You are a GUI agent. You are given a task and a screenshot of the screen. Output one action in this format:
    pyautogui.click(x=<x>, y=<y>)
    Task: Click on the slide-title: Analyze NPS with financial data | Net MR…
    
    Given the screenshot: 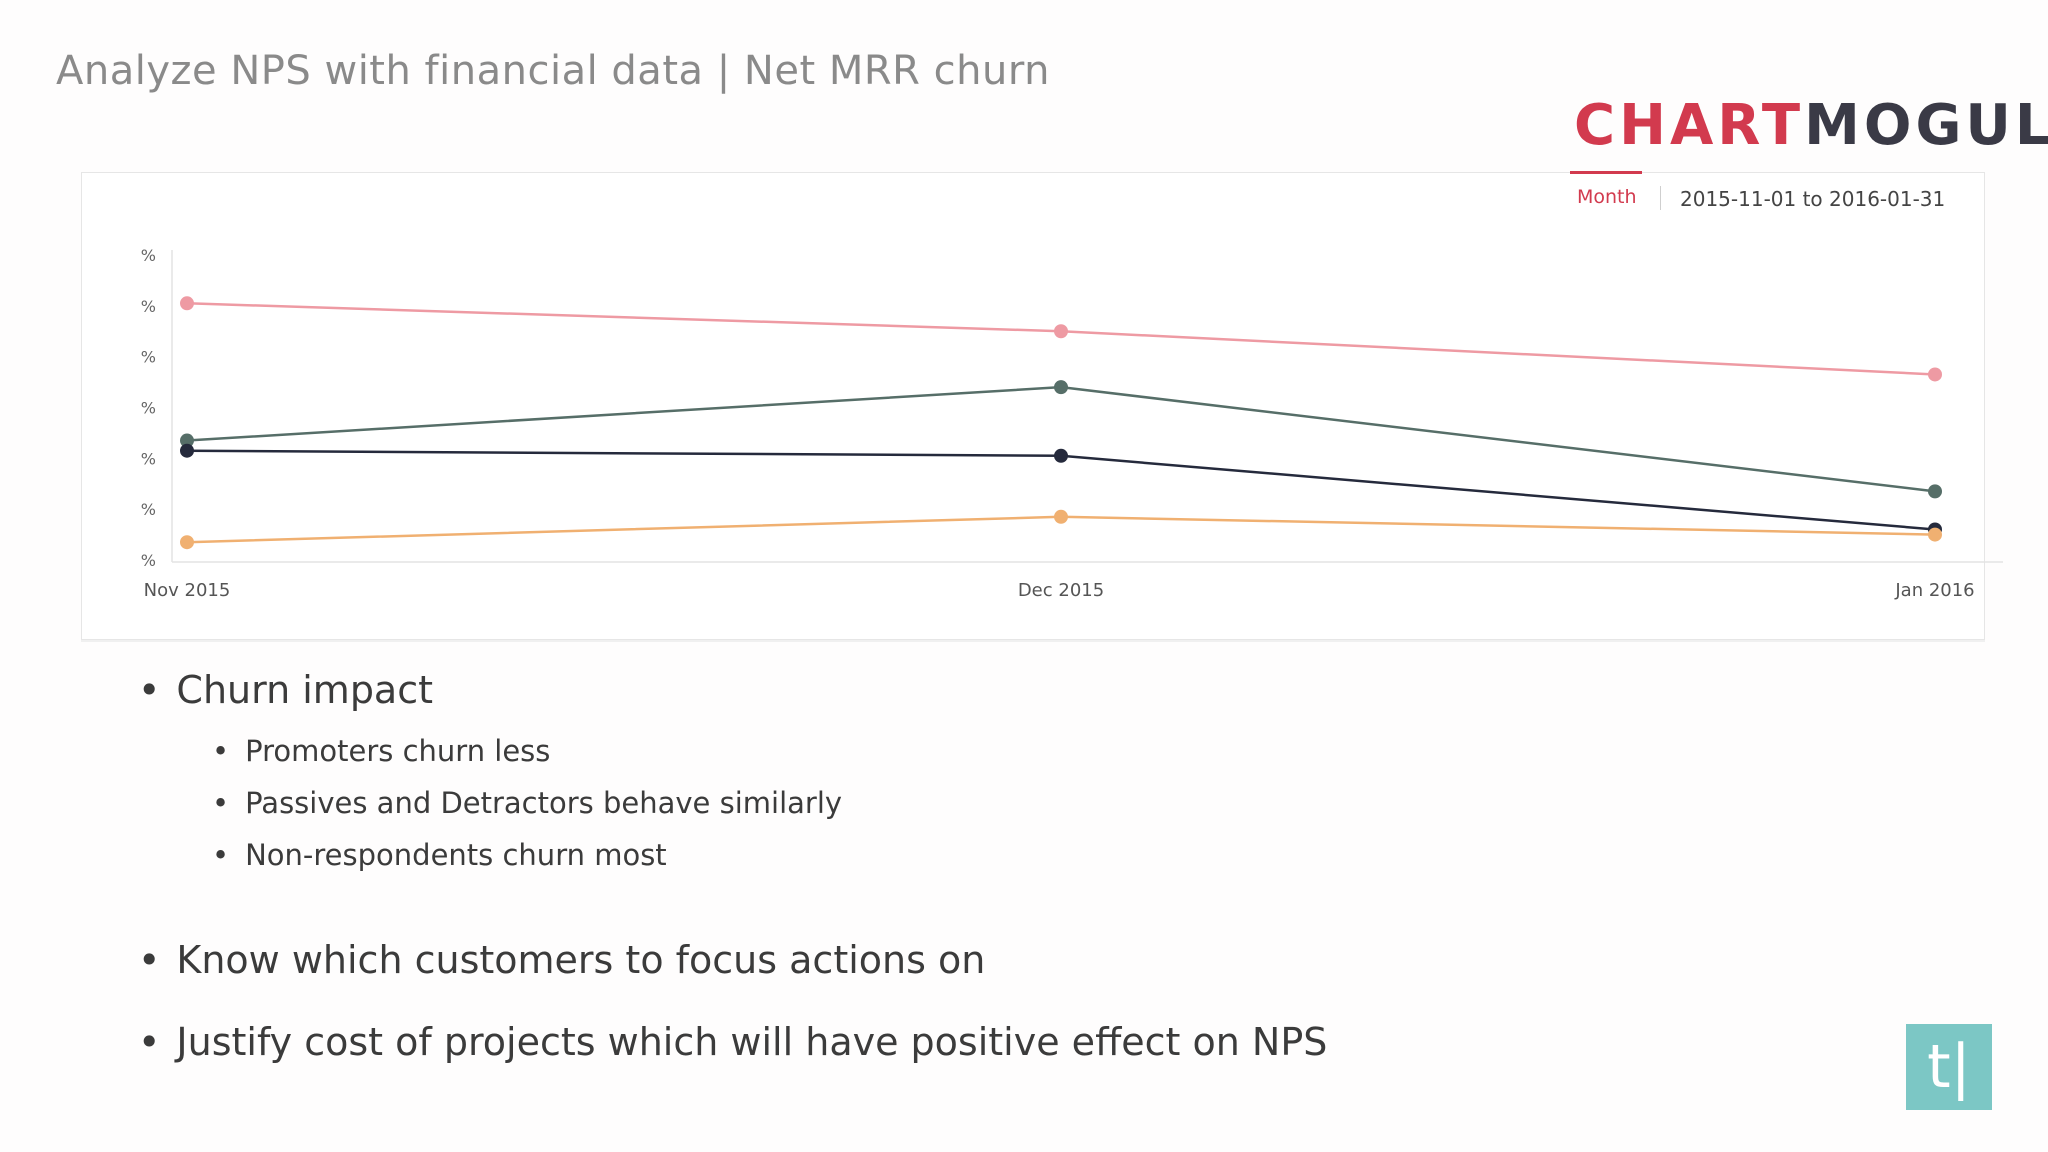 What is the action you would take?
    pyautogui.click(x=553, y=71)
    